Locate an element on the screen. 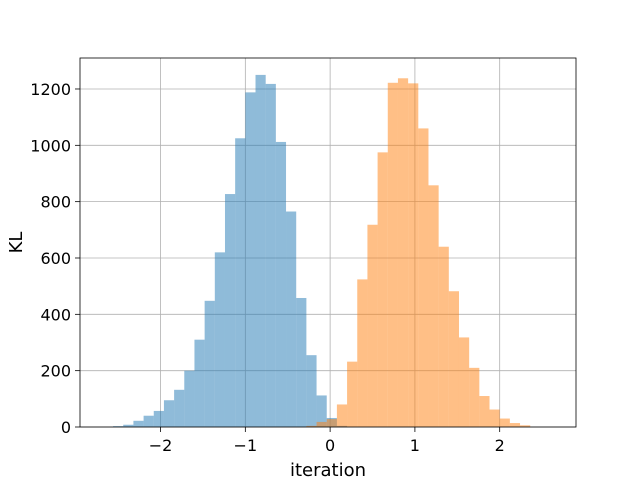 This screenshot has height=485, width=640. y-tick-label: 0 is located at coordinates (66, 427).